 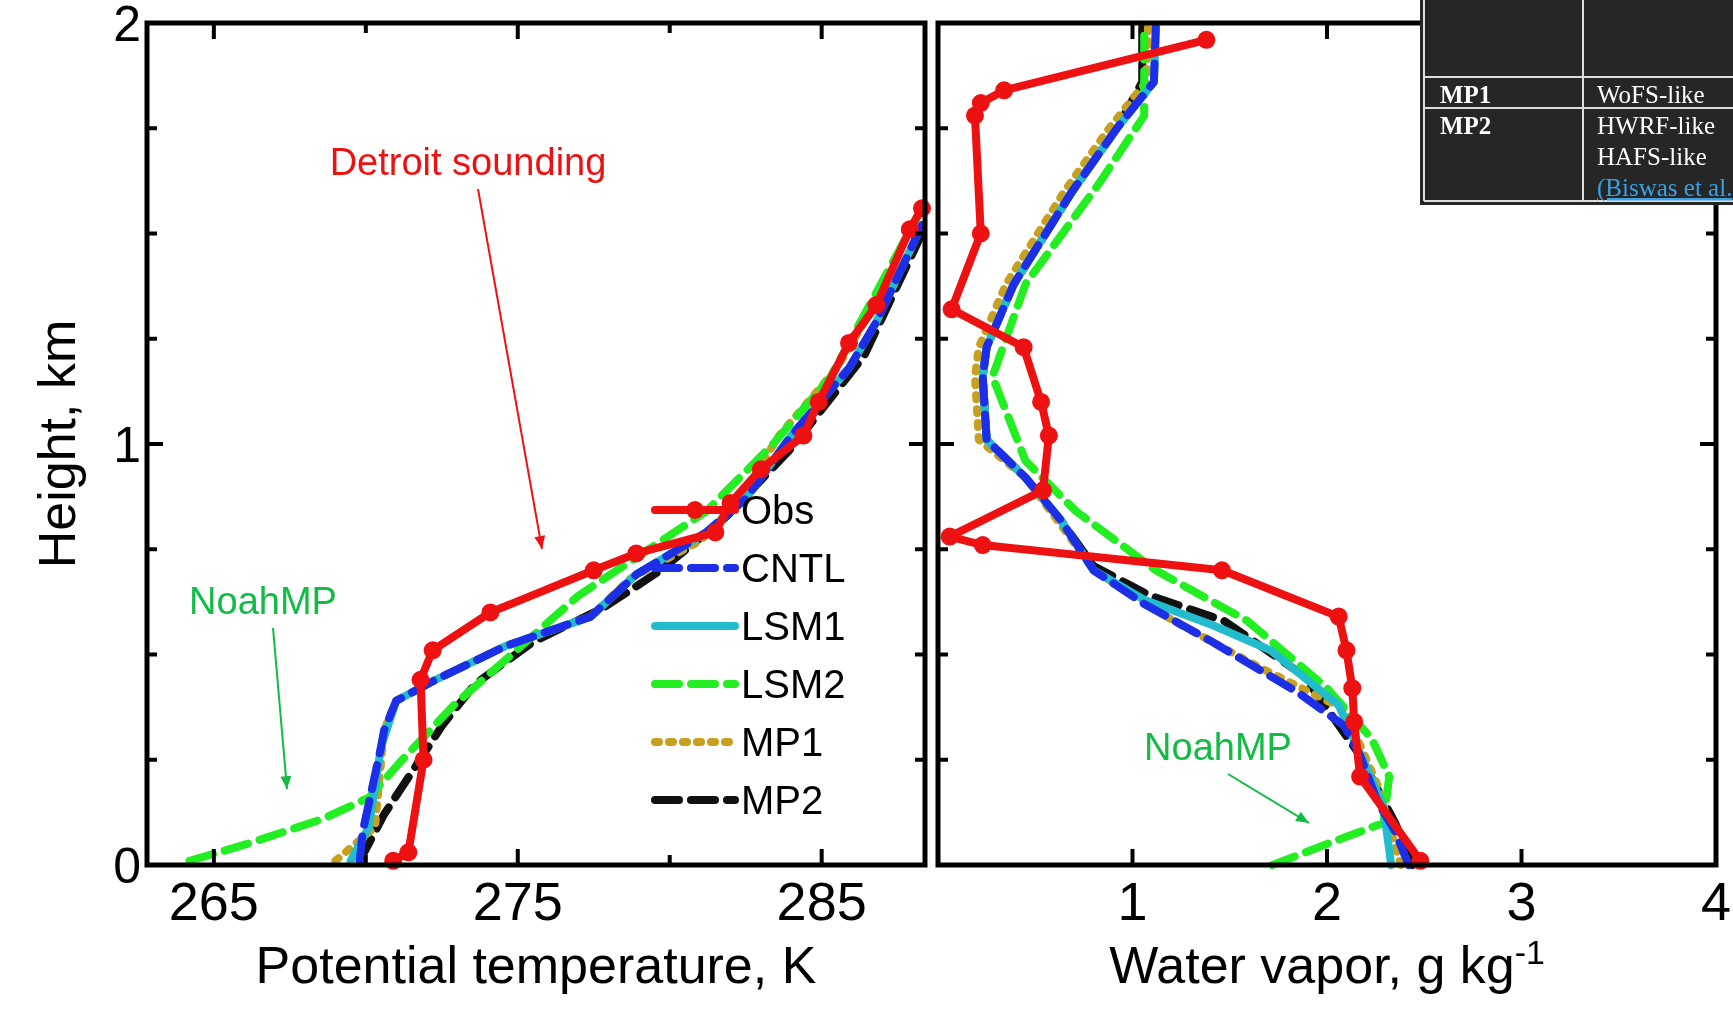 I want to click on x-axis-title: Water vapor, g kg$^{-1}$, so click(x=1327, y=963).